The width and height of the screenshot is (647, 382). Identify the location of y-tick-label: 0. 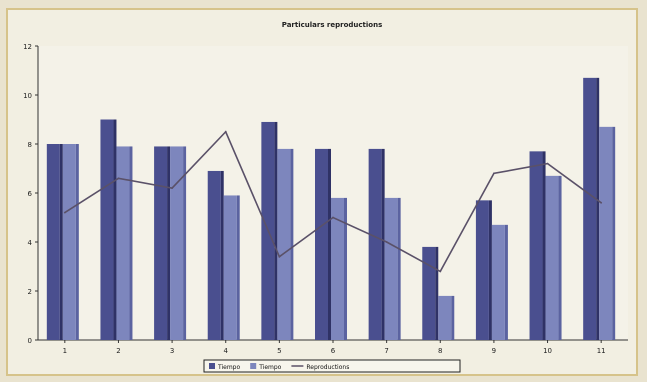
(30, 341).